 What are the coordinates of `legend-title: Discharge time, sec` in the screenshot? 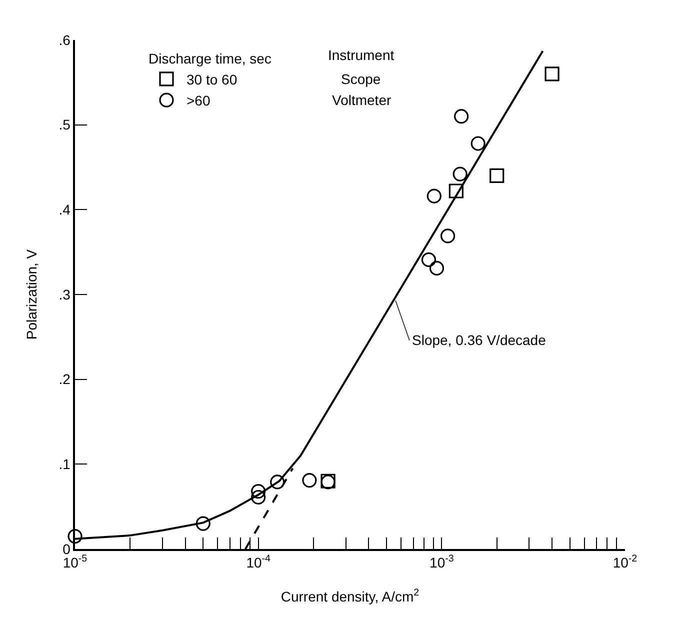 It's located at (210, 58).